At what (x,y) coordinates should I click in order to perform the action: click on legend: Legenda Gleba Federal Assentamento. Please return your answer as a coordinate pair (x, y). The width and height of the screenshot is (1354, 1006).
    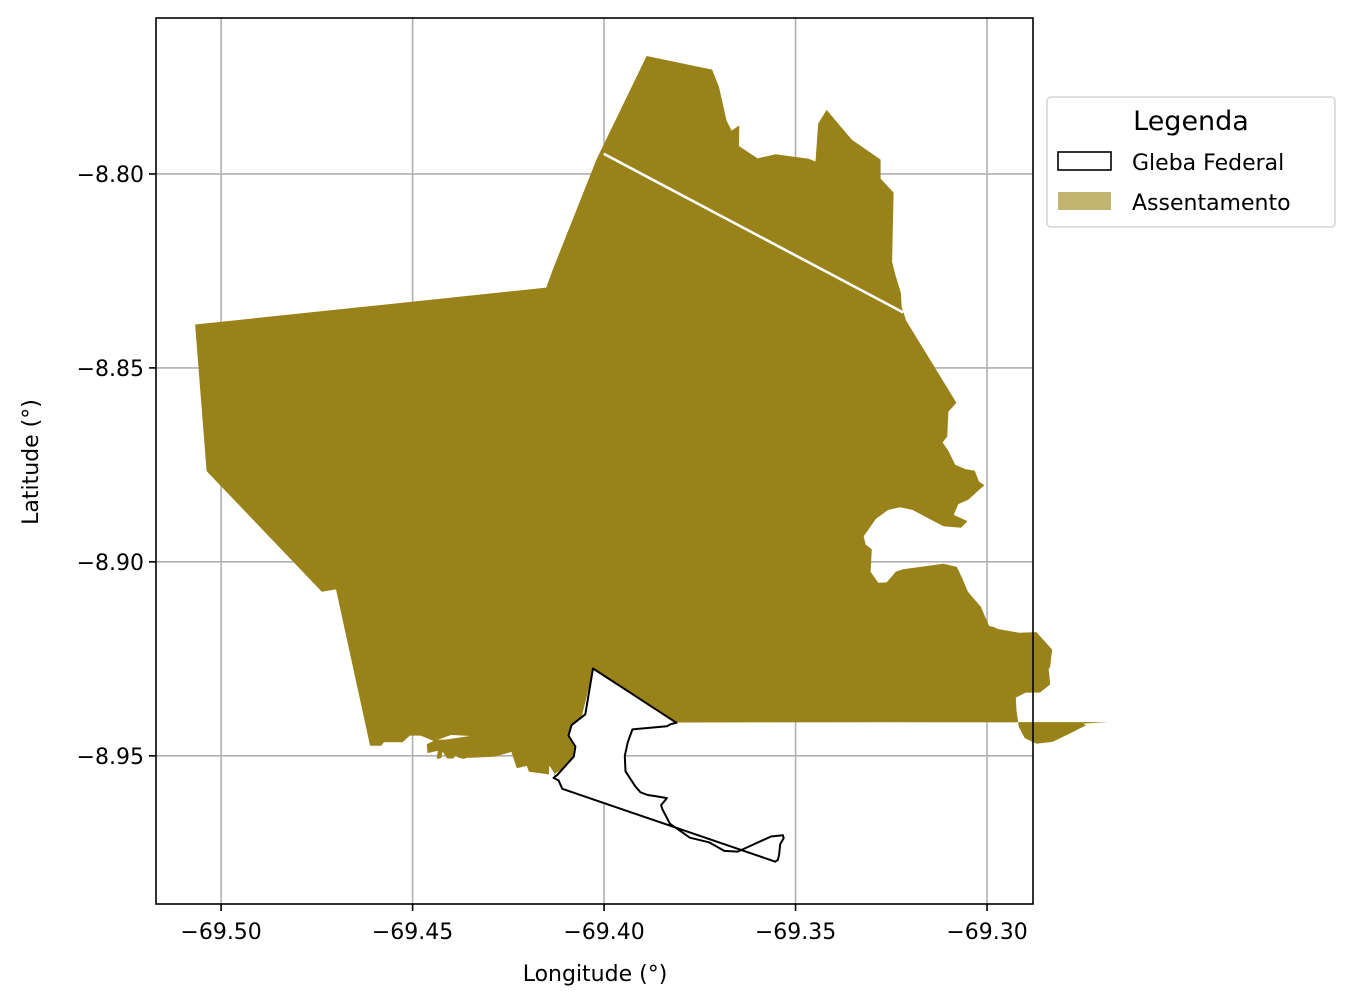
    Looking at the image, I should click on (1191, 162).